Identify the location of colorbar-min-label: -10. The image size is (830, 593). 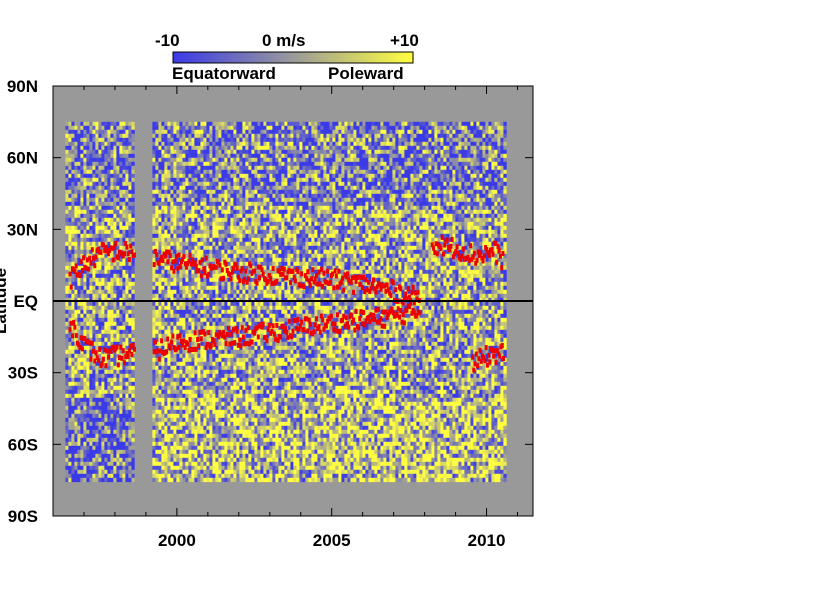
(167, 40).